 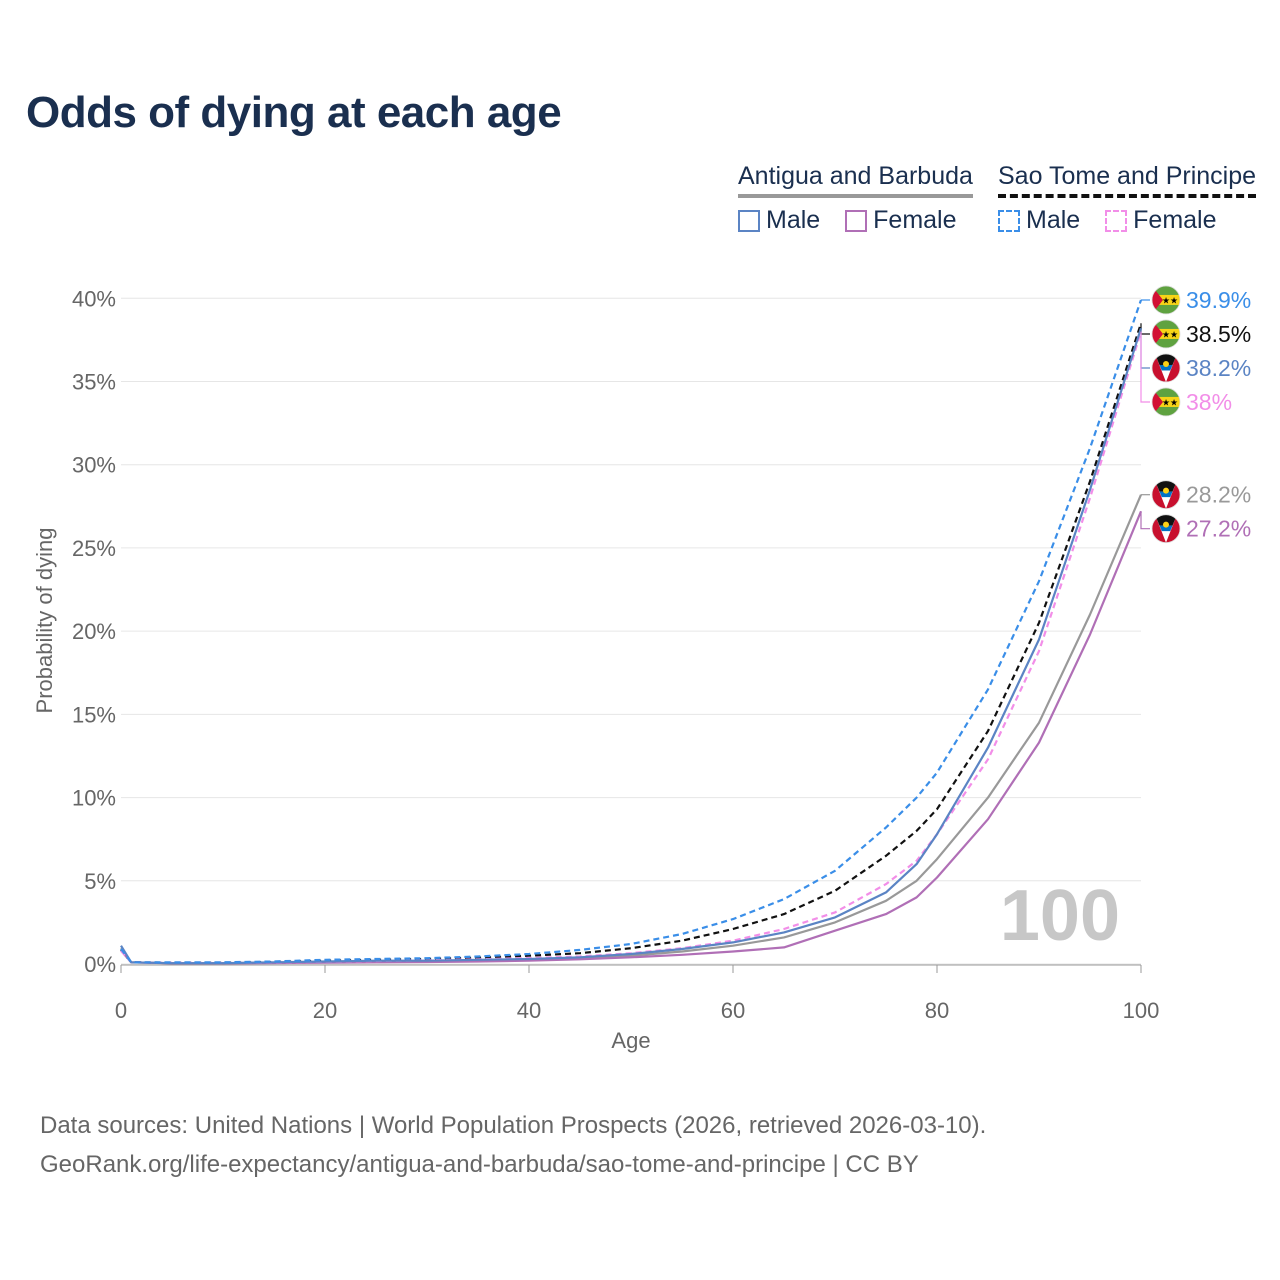 I want to click on end-label-value: 38.5%, so click(x=1218, y=334).